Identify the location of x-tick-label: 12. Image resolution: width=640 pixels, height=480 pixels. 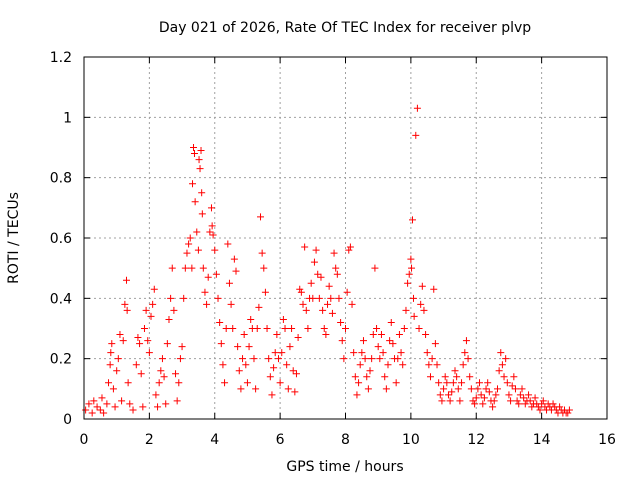
(476, 440).